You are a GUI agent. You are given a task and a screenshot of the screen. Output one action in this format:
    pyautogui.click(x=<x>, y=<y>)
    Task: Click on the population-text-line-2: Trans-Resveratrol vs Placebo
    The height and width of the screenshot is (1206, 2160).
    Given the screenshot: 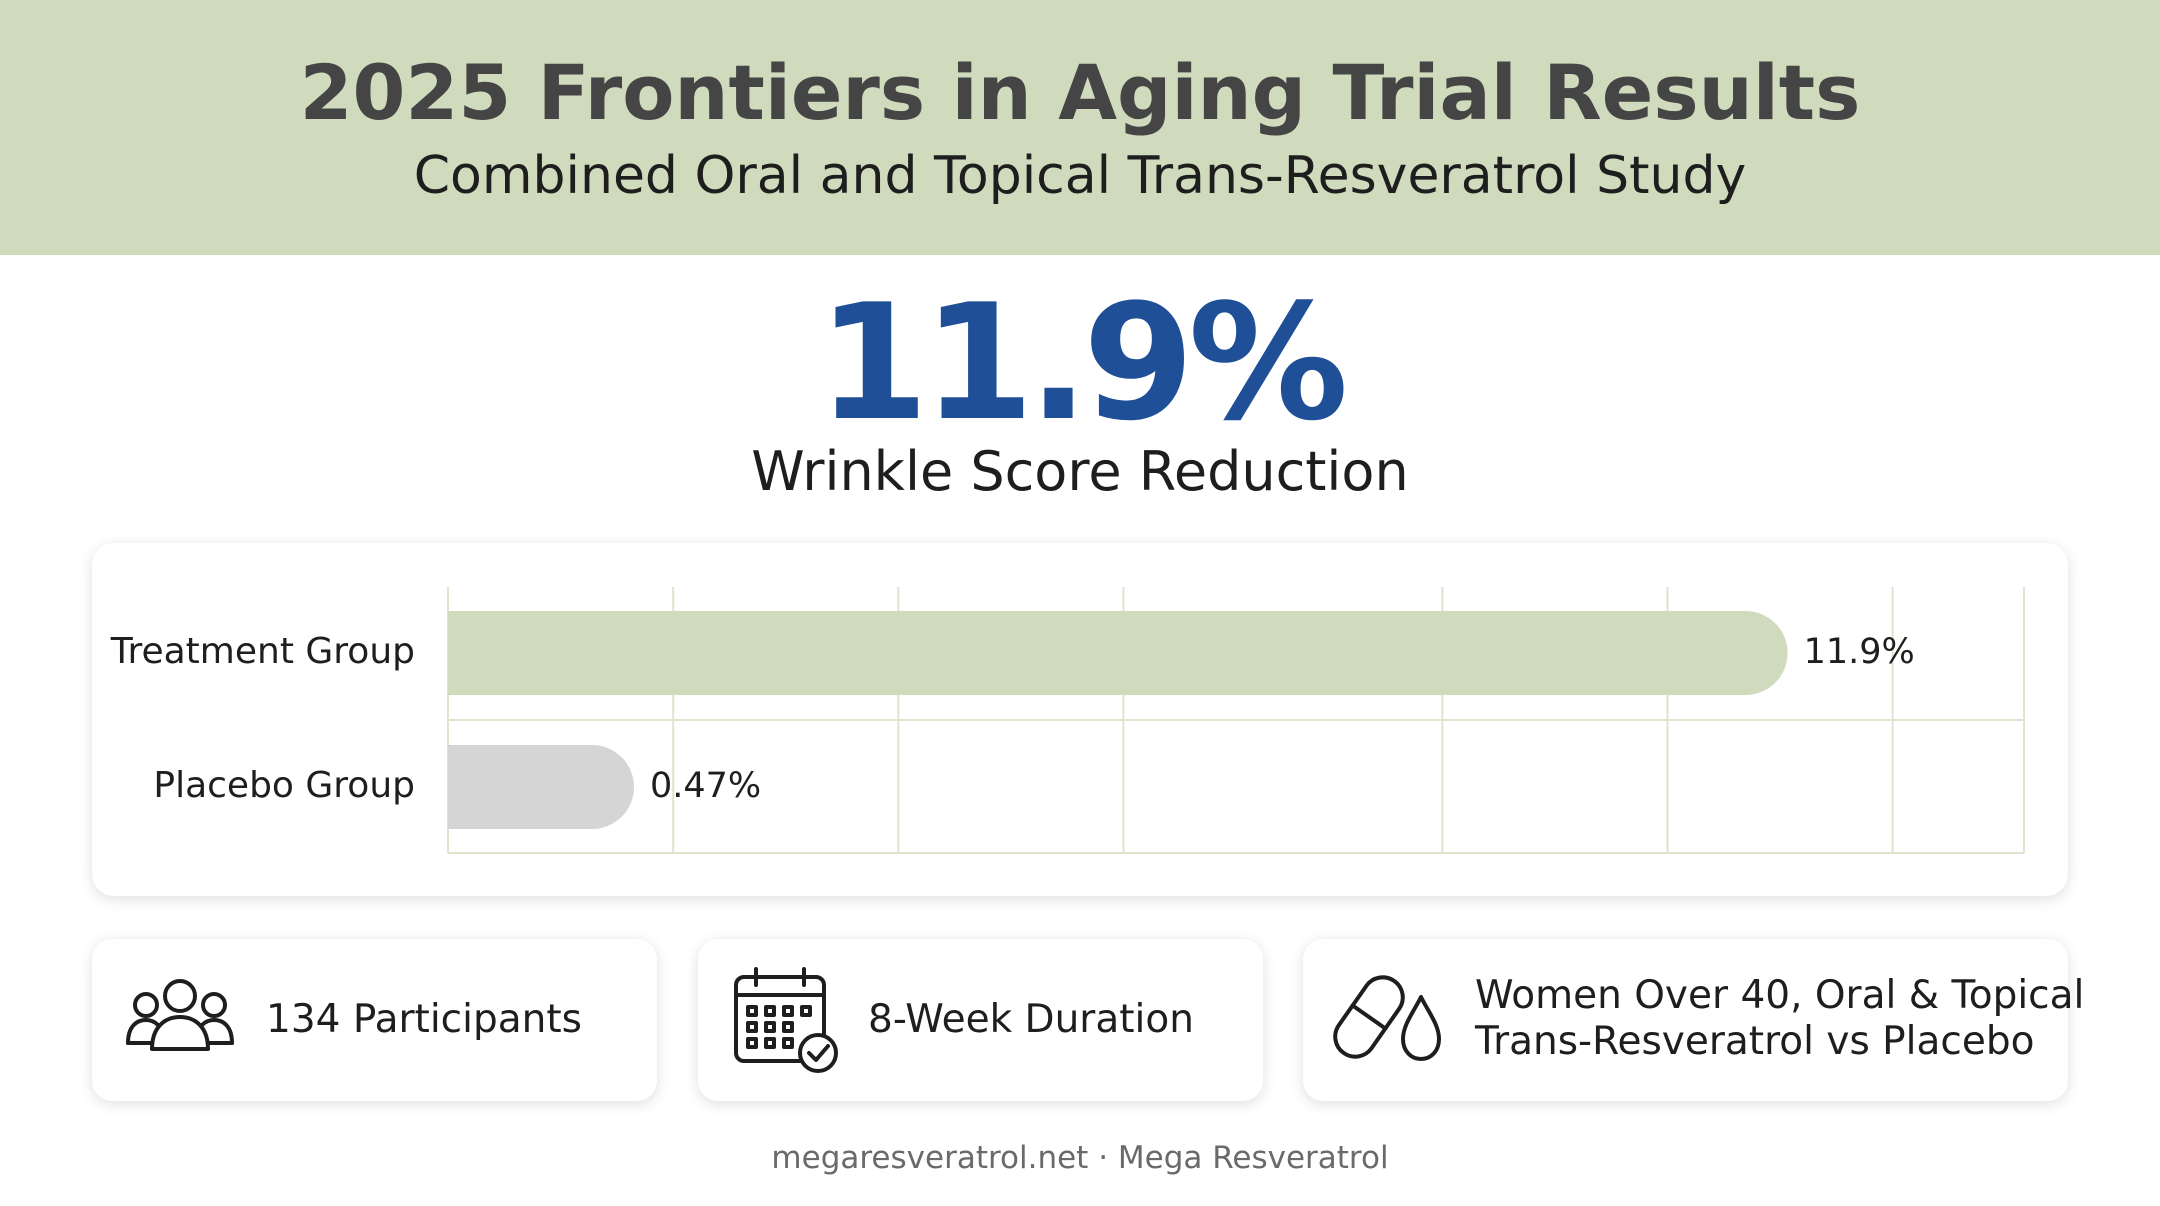 What is the action you would take?
    pyautogui.click(x=1755, y=1041)
    